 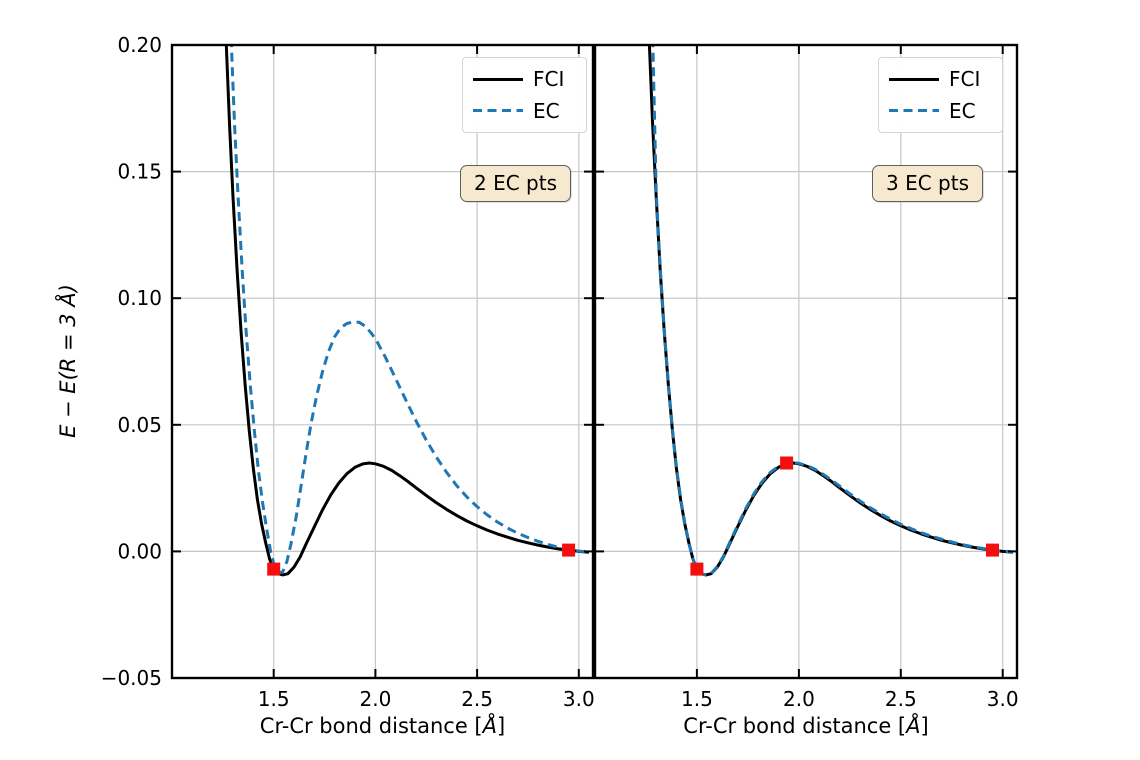 I want to click on y-tick-label: 0.05, so click(x=139, y=425).